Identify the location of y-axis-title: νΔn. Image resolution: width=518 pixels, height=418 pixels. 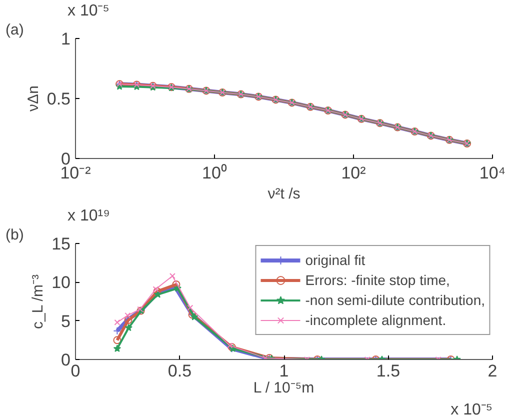
(33, 99).